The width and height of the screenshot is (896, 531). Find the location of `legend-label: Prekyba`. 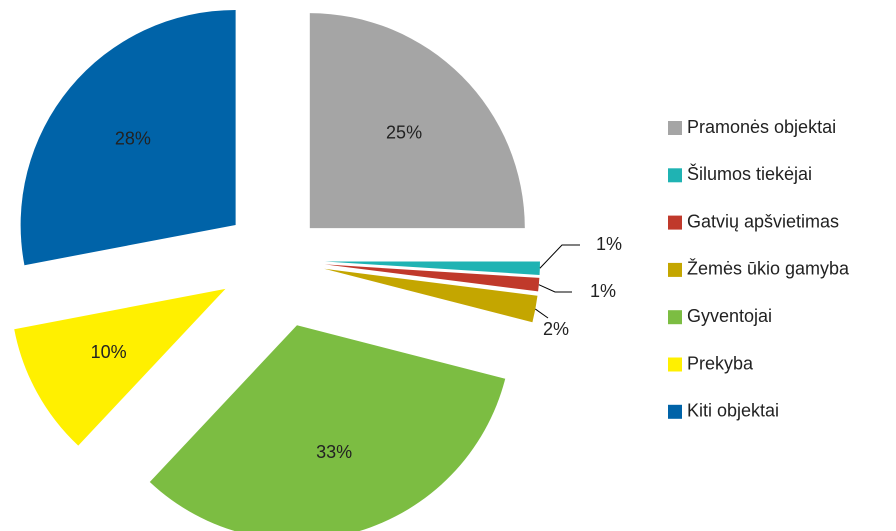

legend-label: Prekyba is located at coordinates (720, 363).